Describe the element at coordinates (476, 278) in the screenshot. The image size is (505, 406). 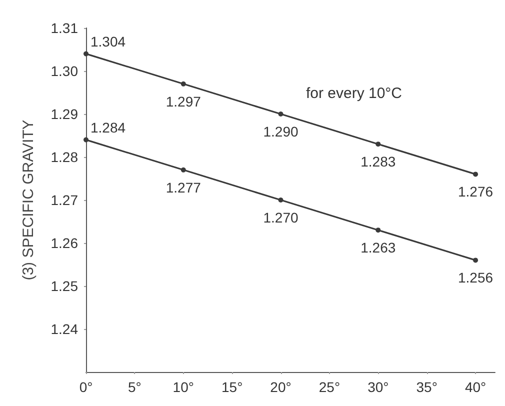
I see `data-label: 1.256` at that location.